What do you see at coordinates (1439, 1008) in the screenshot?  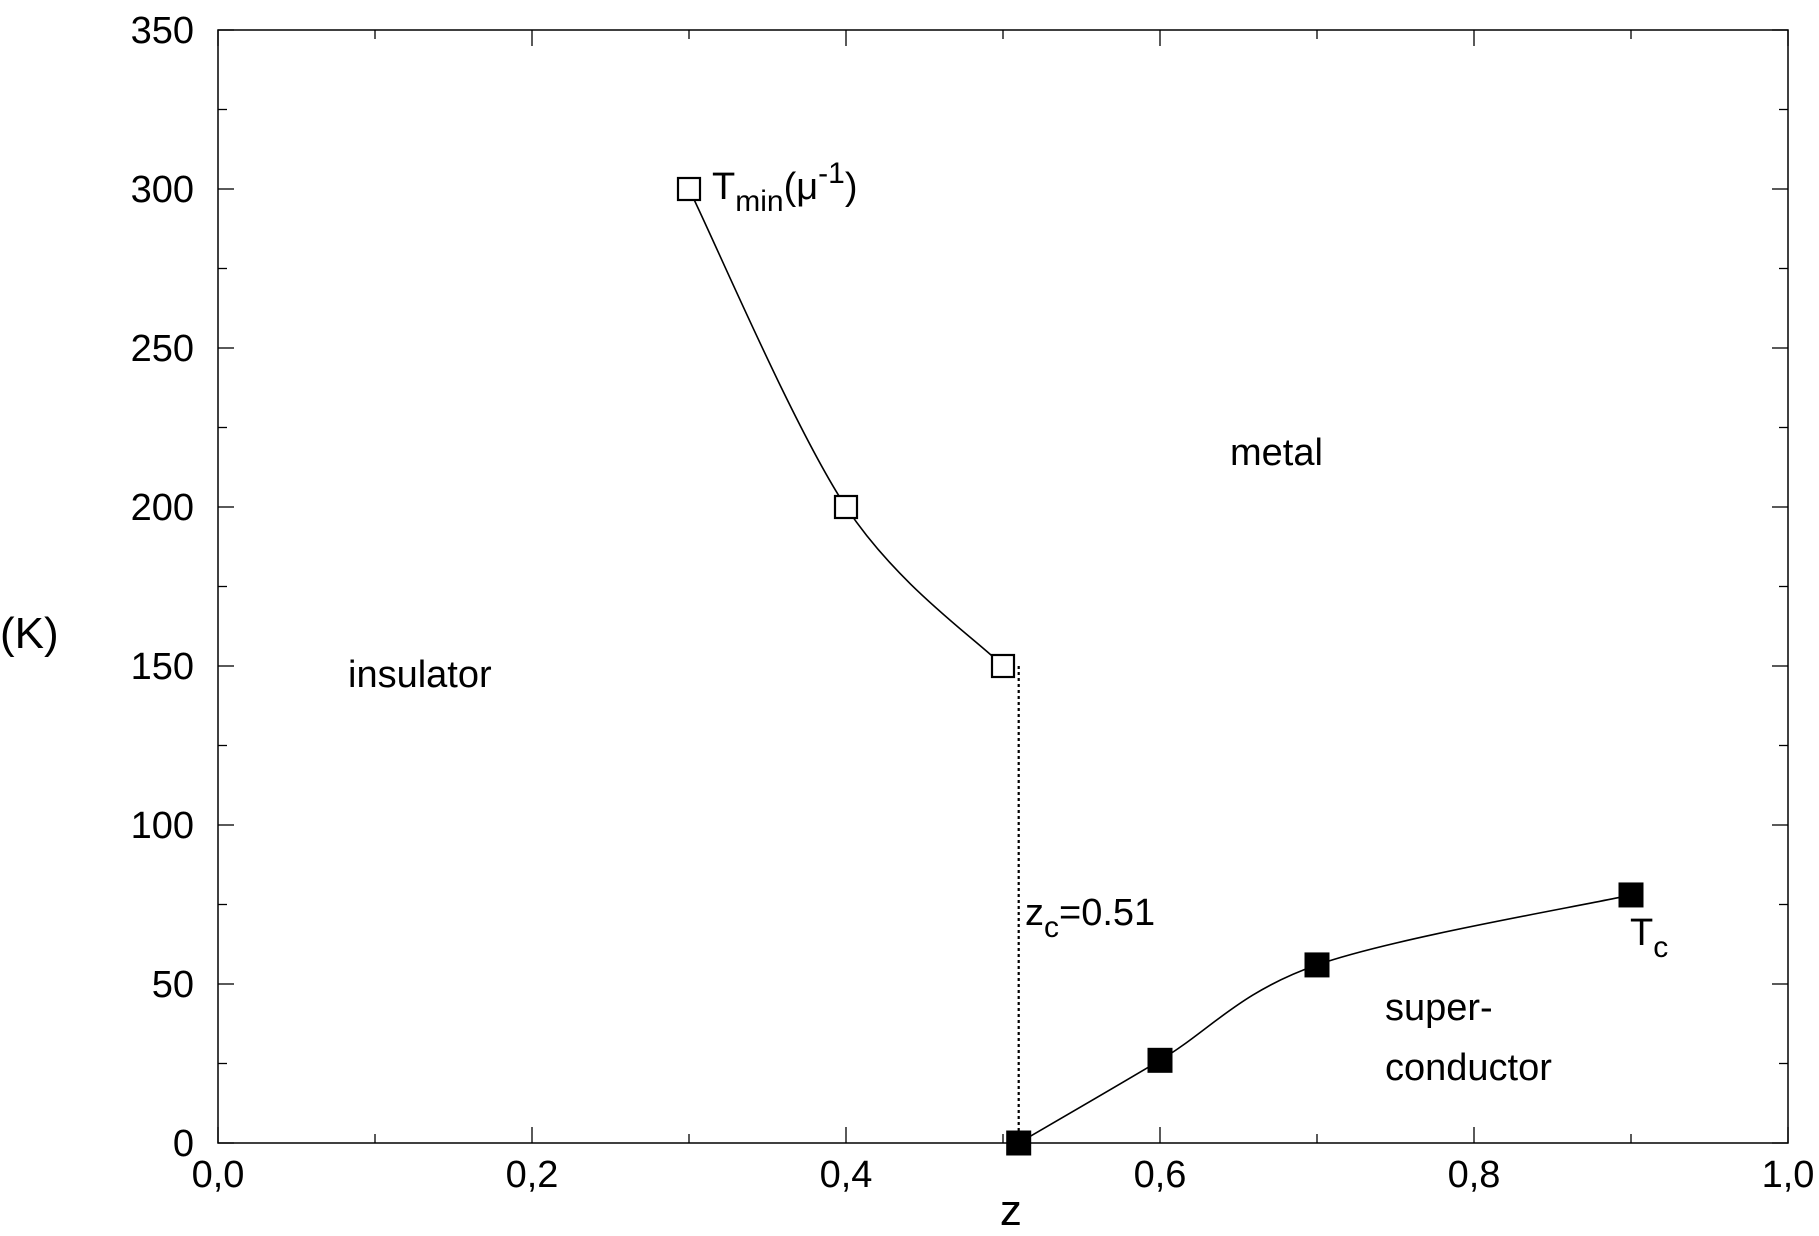 I see `superconductor-label-line1: super-` at bounding box center [1439, 1008].